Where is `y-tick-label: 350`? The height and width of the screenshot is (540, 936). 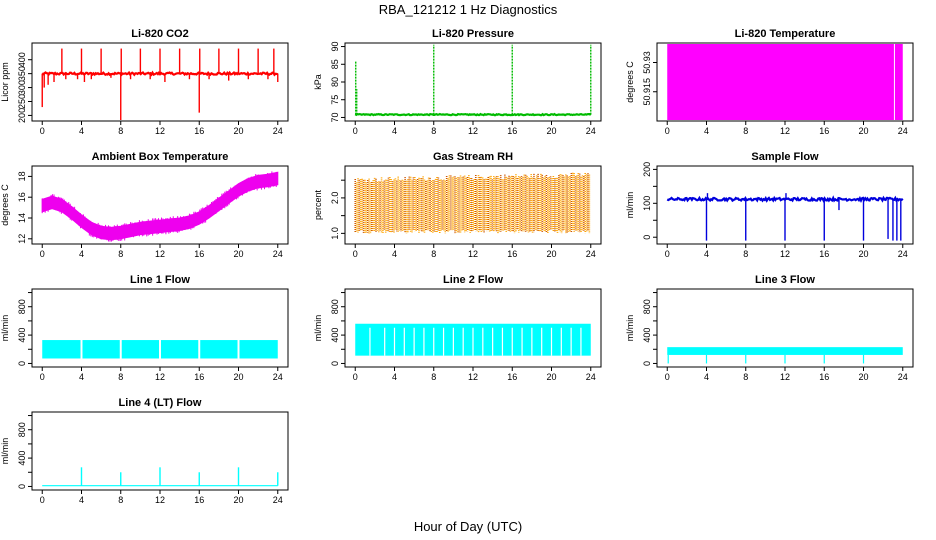 y-tick-label: 350 is located at coordinates (22, 73).